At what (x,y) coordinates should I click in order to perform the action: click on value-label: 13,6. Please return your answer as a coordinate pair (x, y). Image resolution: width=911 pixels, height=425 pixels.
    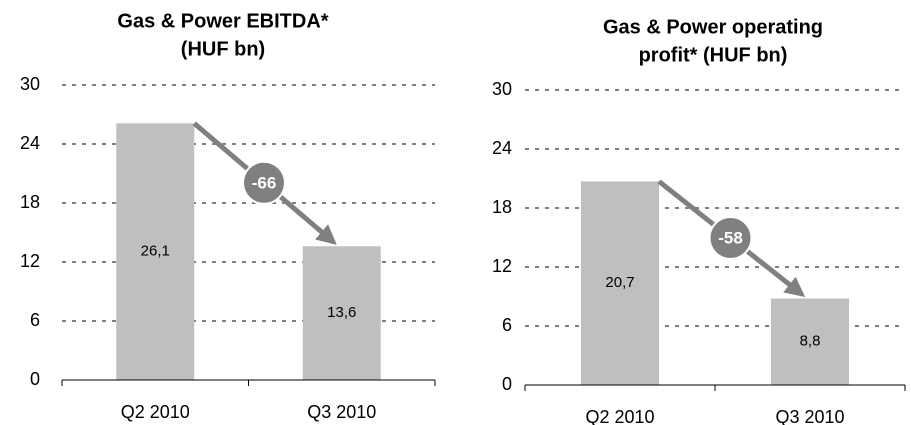
    Looking at the image, I should click on (341, 312).